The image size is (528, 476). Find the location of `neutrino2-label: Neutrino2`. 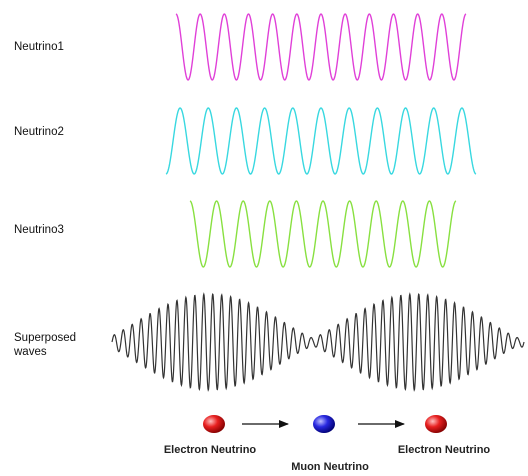

neutrino2-label: Neutrino2 is located at coordinates (39, 132).